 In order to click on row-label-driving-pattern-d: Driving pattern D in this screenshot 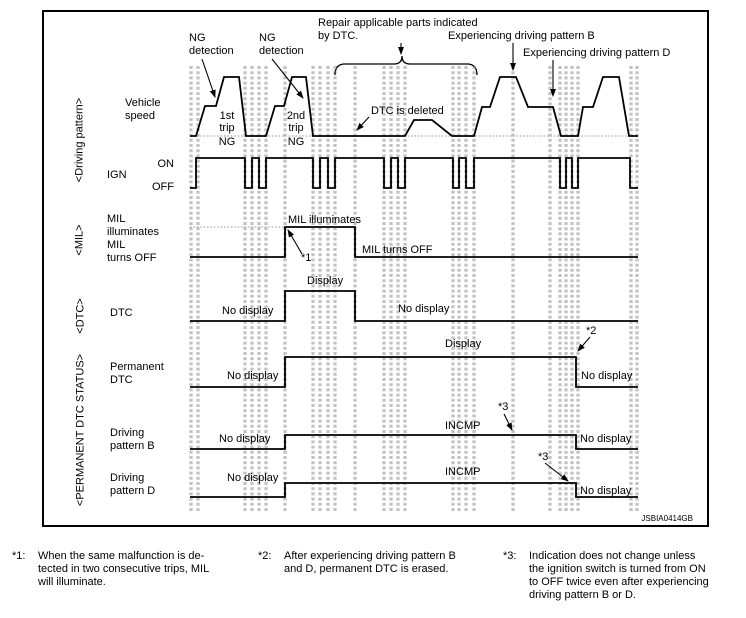, I will do `click(133, 484)`.